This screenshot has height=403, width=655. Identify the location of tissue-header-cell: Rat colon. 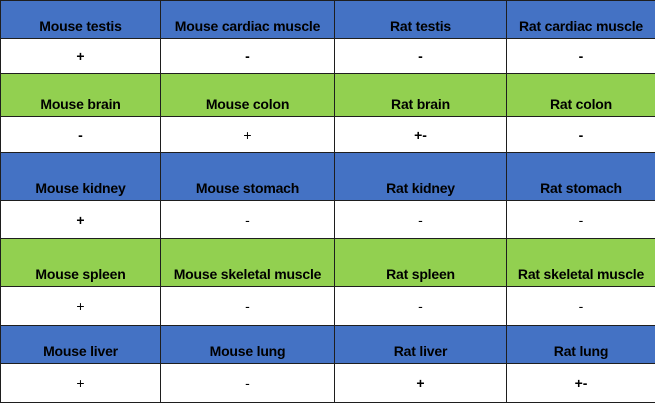
(580, 95).